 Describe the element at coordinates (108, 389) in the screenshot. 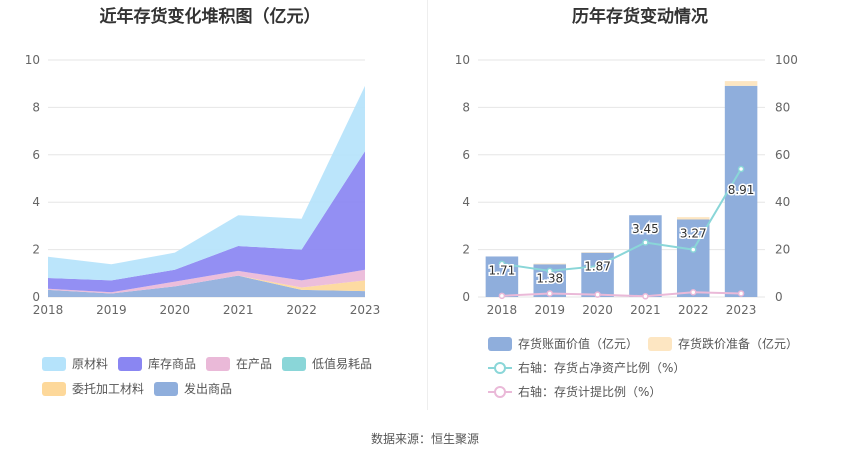

I see `legend-label: 委托加工材料` at that location.